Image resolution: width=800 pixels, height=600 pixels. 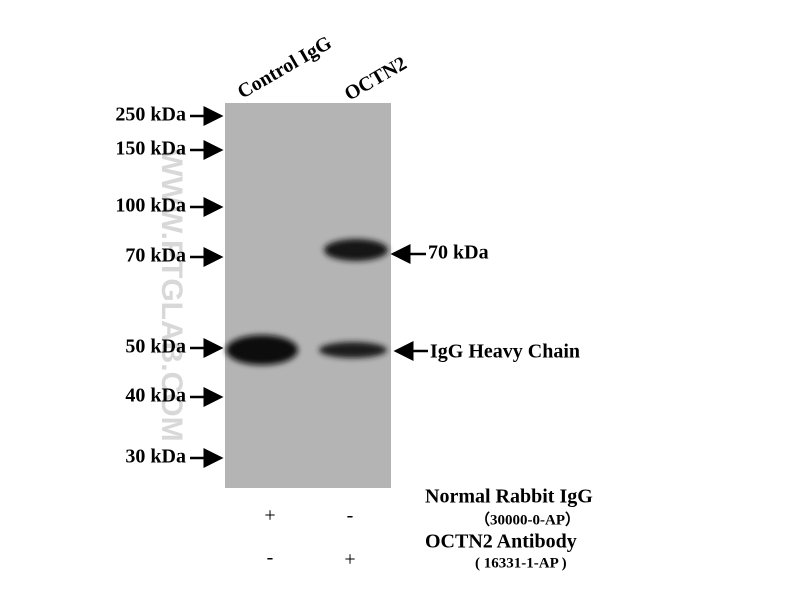 What do you see at coordinates (155, 256) in the screenshot?
I see `marker-label: 70 kDa` at bounding box center [155, 256].